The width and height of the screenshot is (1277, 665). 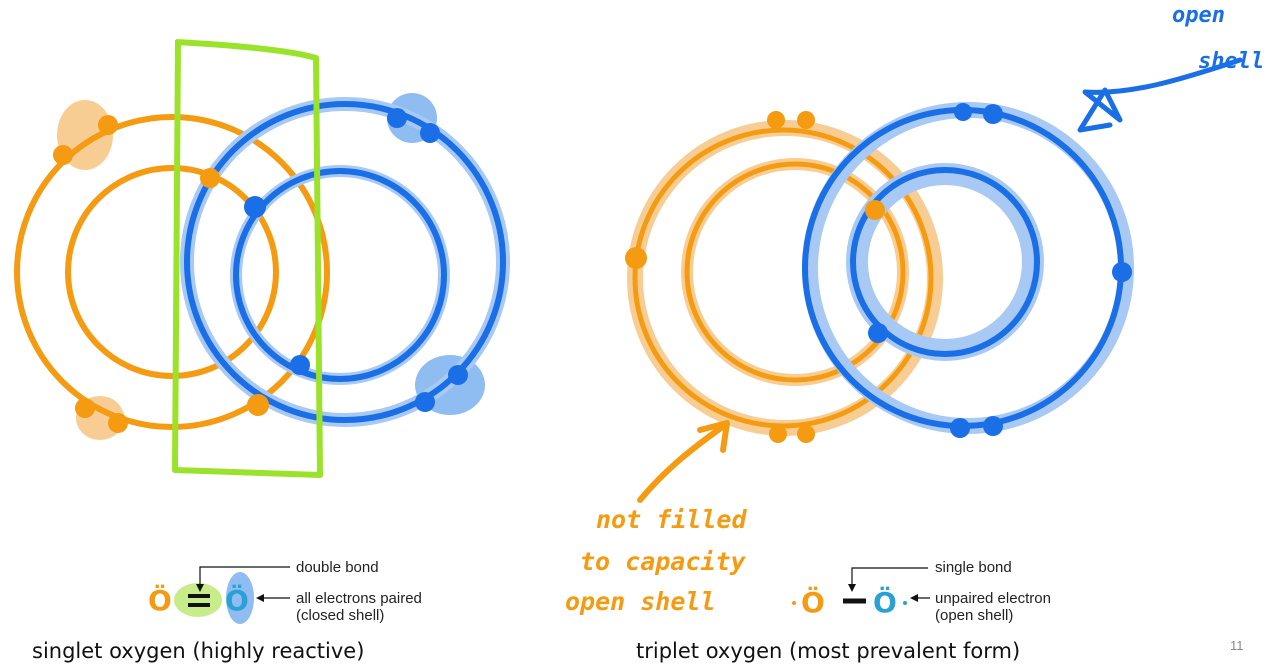 I want to click on label: (closed shell), so click(x=340, y=615).